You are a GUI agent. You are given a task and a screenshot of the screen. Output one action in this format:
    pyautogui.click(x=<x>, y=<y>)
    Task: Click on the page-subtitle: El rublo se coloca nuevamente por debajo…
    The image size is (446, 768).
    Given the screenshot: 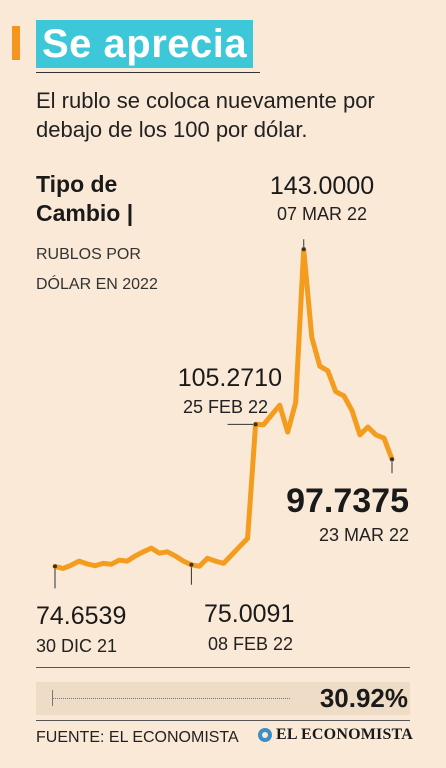 What is the action you would take?
    pyautogui.click(x=205, y=115)
    